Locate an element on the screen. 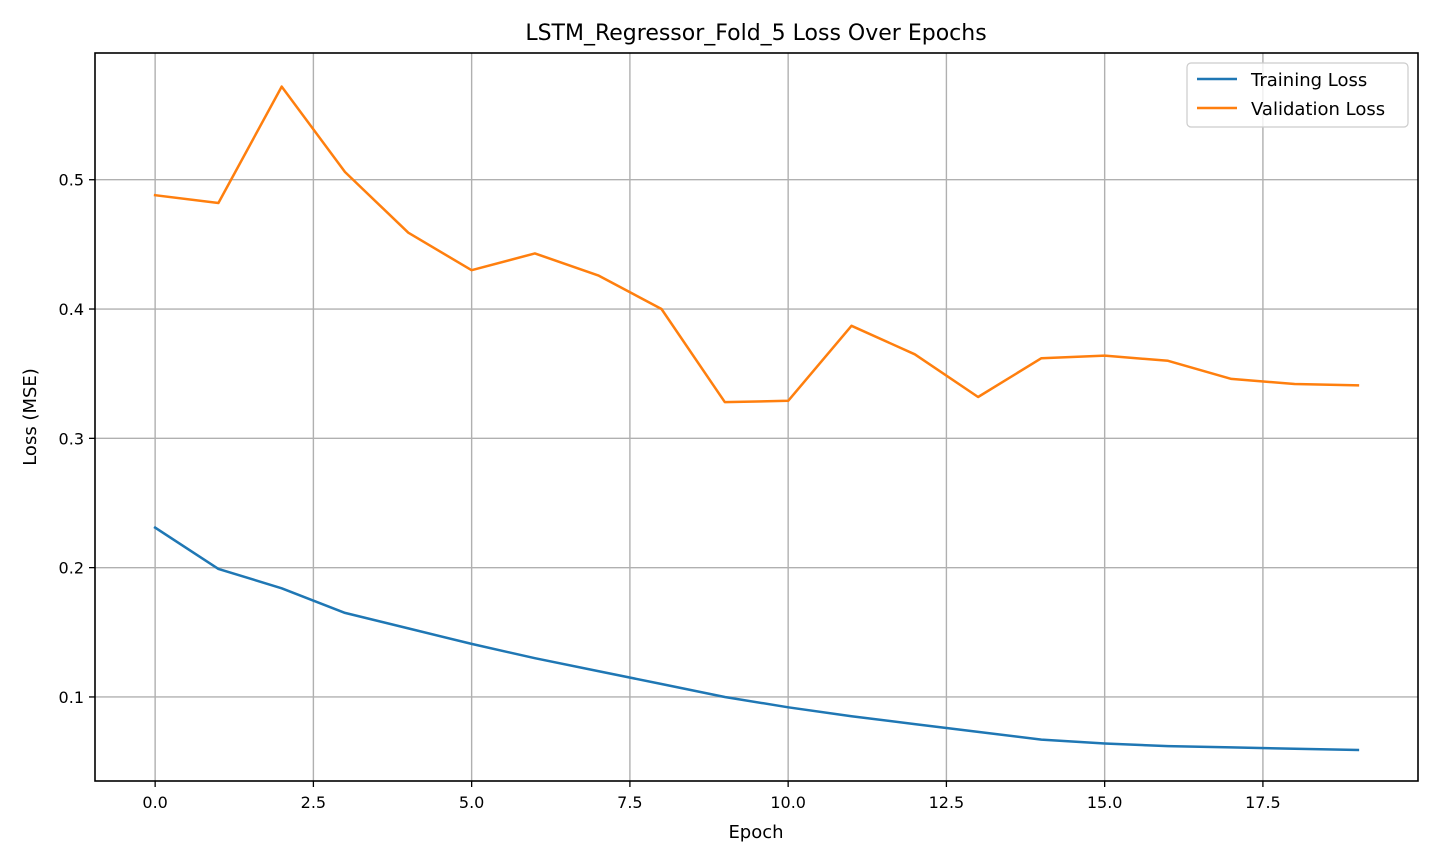  x-tick-label: 10.0 is located at coordinates (788, 802).